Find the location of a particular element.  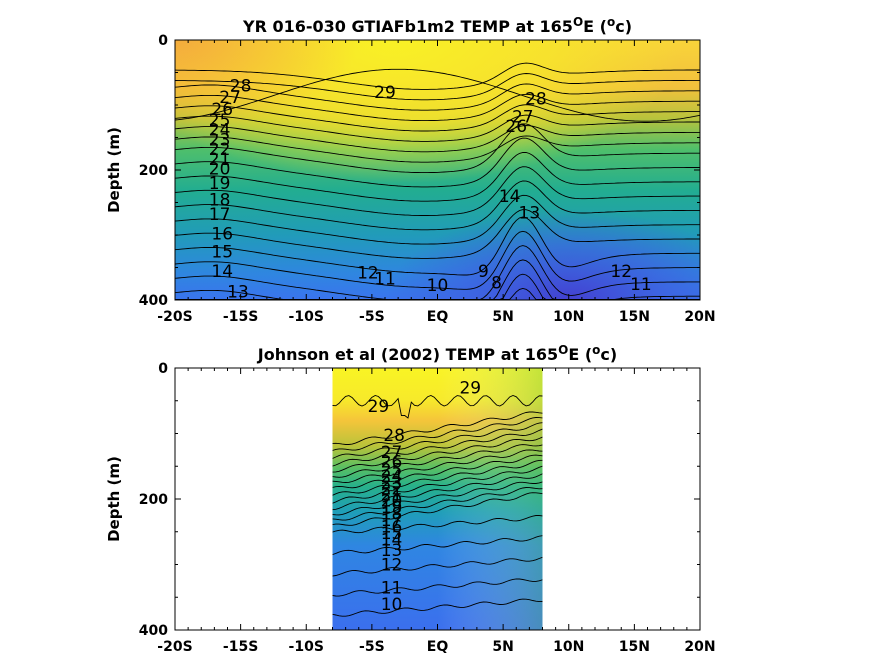

chart-title: Johnson et al (2002) TEMP at 165OE (oc) is located at coordinates (437, 353).